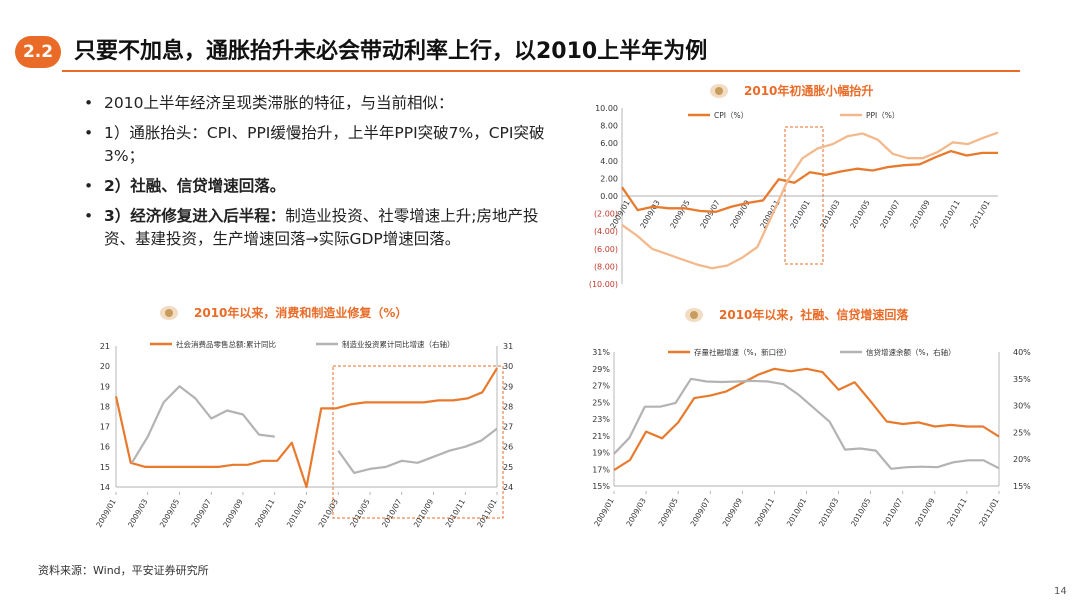  Describe the element at coordinates (601, 386) in the screenshot. I see `credit-y-left-tick-label: 27%` at that location.